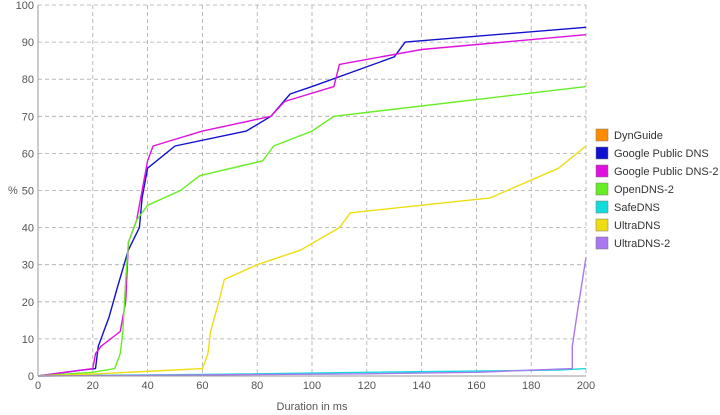 The width and height of the screenshot is (720, 415). I want to click on legend-entry-label: UltraDNS, so click(637, 226).